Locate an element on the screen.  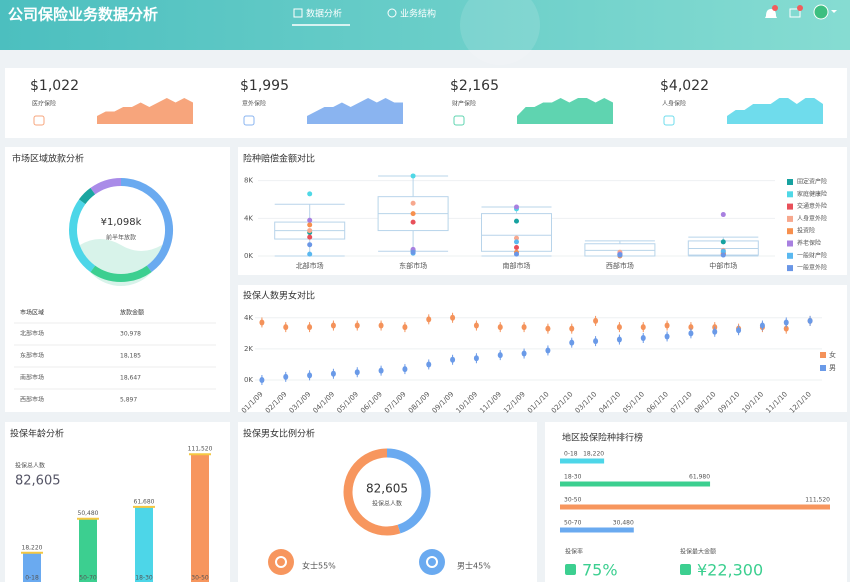
gender-label: 女士55% is located at coordinates (319, 566).